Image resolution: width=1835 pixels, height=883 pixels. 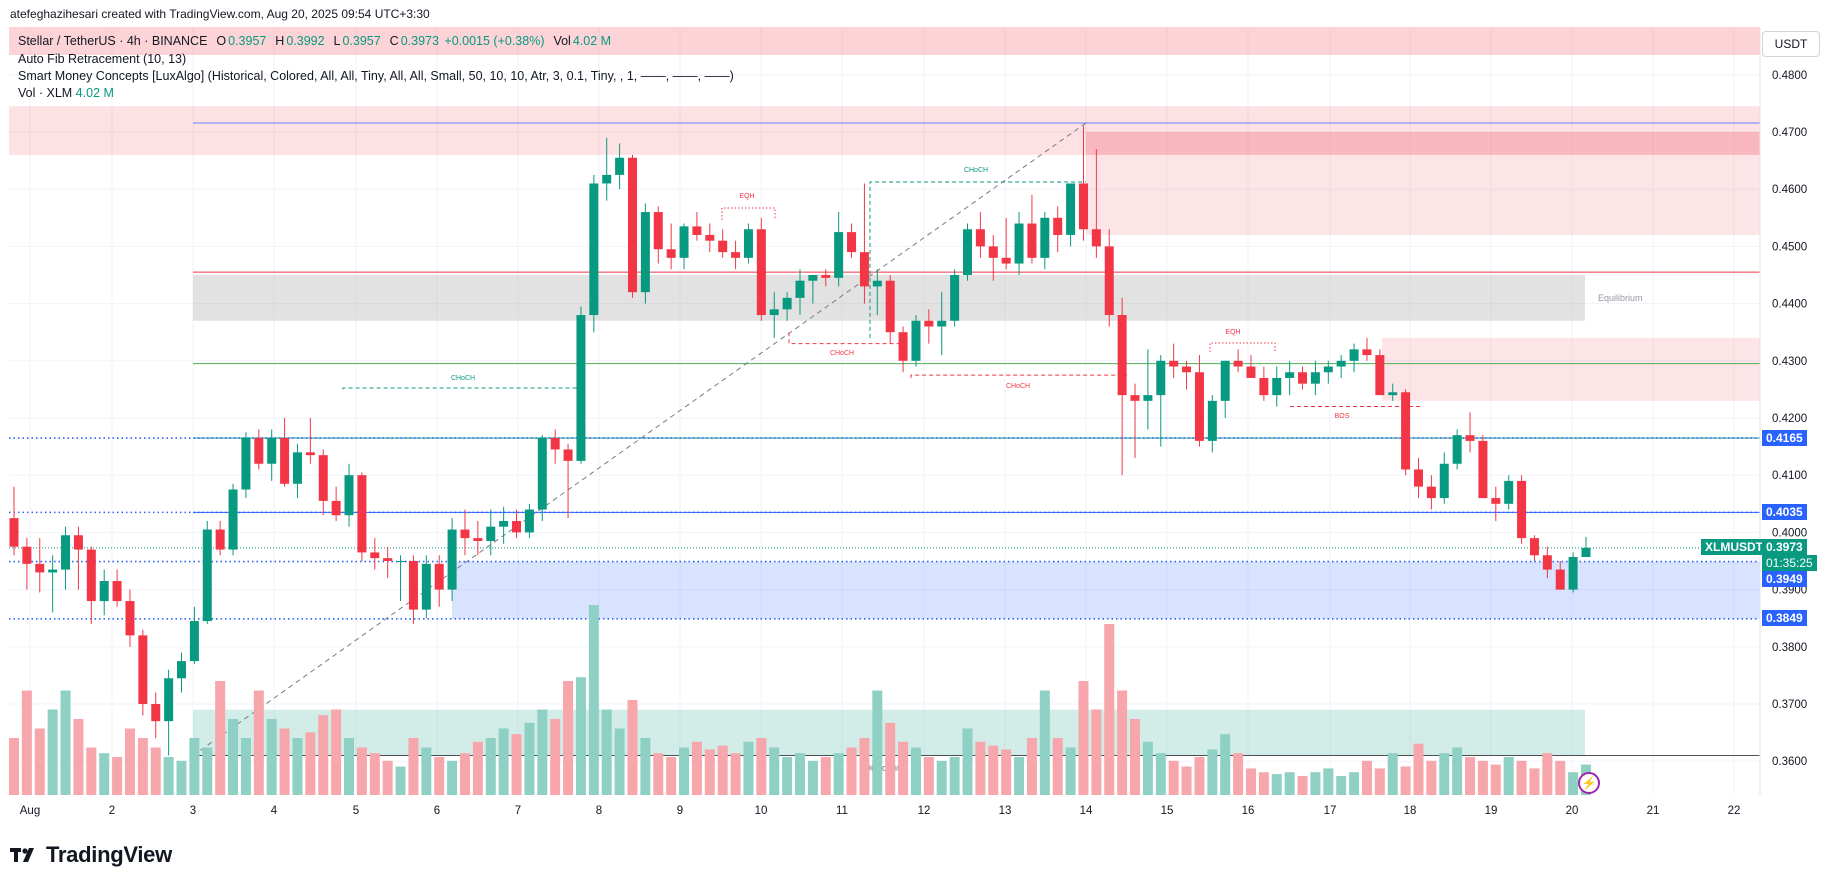 I want to click on x-tick-label: 8, so click(x=599, y=811).